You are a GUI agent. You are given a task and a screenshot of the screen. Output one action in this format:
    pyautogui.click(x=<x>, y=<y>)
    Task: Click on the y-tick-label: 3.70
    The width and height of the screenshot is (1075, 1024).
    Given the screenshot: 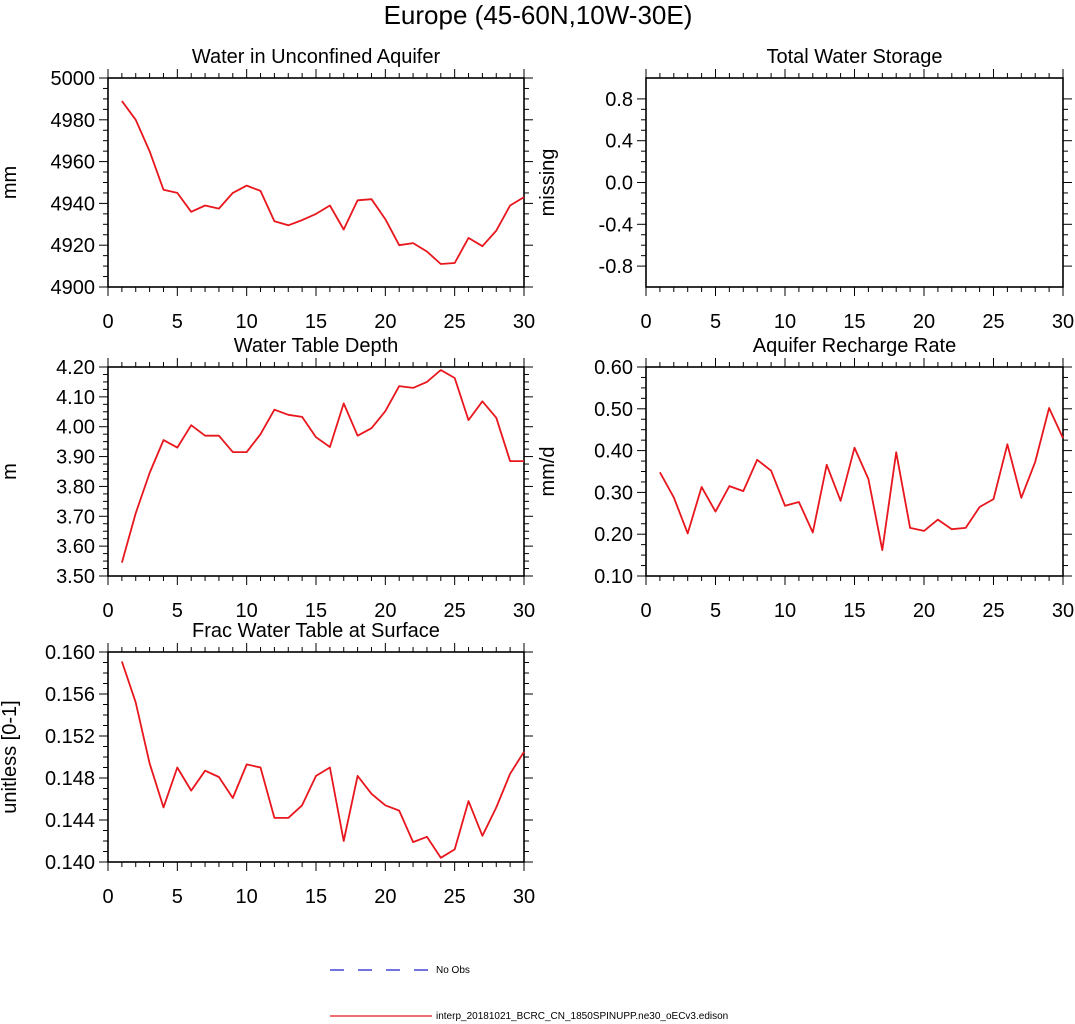 What is the action you would take?
    pyautogui.click(x=75, y=517)
    